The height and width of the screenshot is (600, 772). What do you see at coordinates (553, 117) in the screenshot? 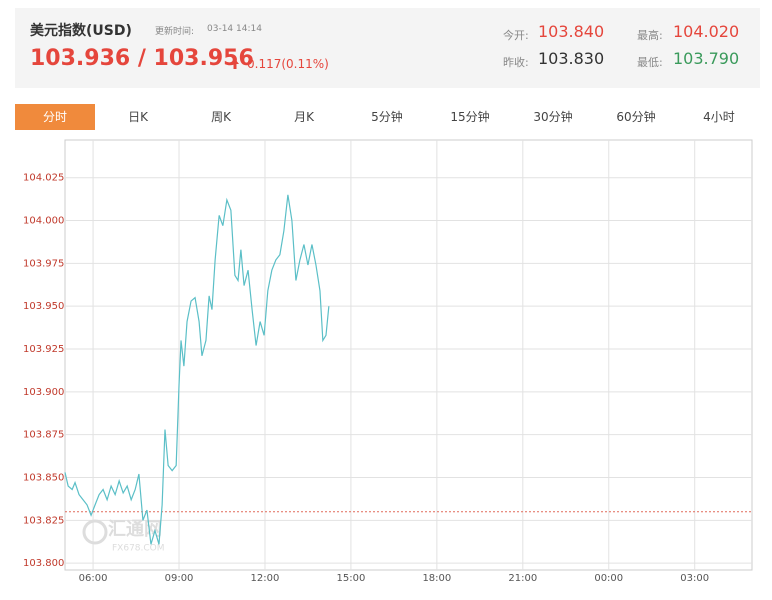
I see `tab: 30分钟` at bounding box center [553, 117].